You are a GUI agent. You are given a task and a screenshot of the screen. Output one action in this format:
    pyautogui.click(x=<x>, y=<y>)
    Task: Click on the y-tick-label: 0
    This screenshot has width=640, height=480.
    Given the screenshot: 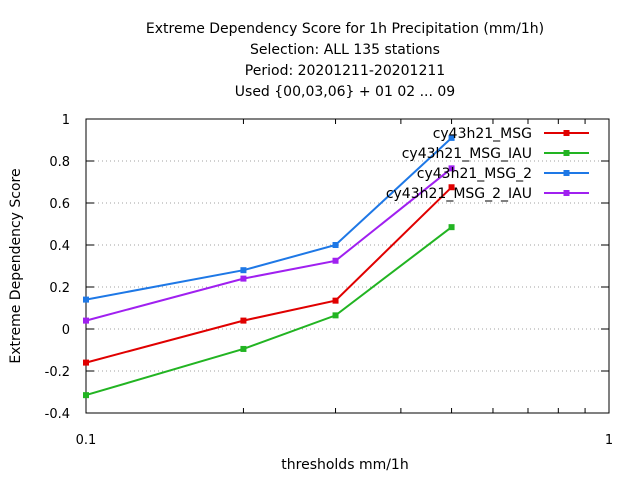 What is the action you would take?
    pyautogui.click(x=66, y=330)
    